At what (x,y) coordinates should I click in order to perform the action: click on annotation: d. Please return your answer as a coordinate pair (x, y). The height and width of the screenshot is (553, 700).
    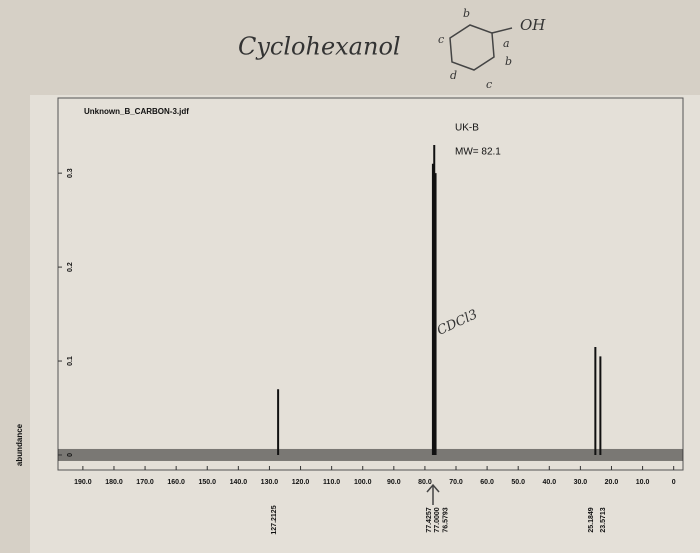
    Looking at the image, I should click on (453, 75).